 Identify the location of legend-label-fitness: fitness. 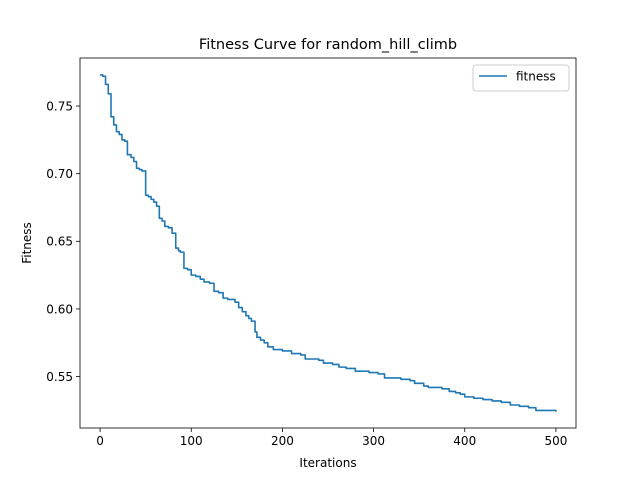
(536, 77).